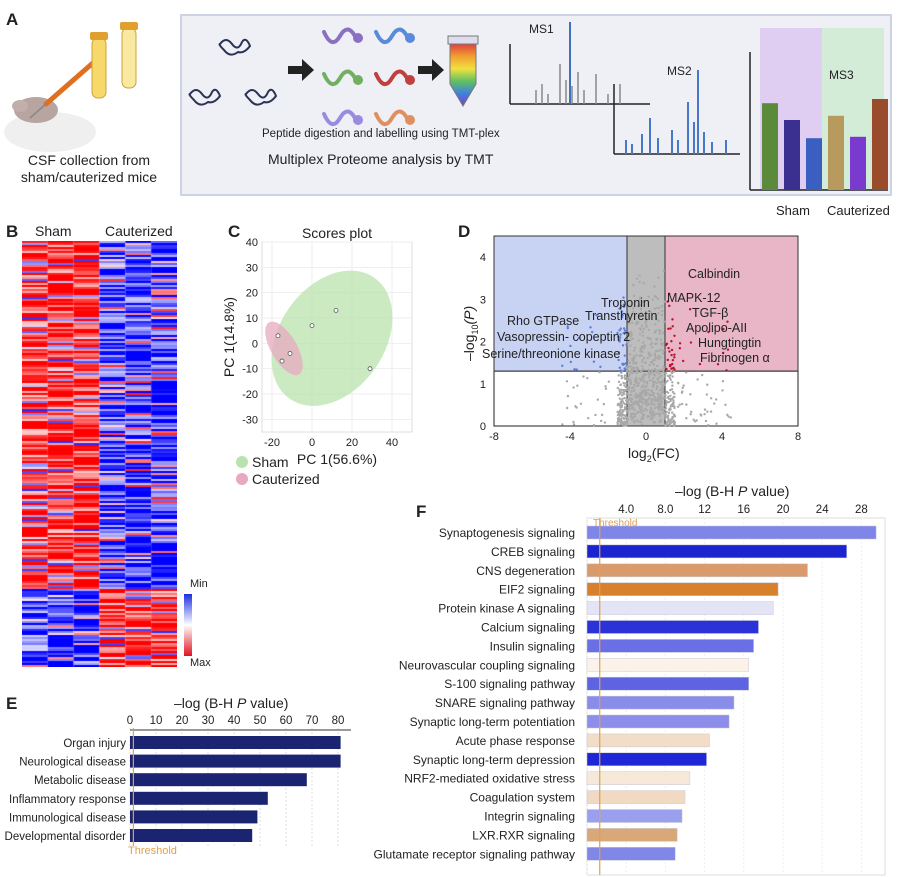 The width and height of the screenshot is (900, 877). I want to click on panel-e-threshold-label: Threshold, so click(152, 851).